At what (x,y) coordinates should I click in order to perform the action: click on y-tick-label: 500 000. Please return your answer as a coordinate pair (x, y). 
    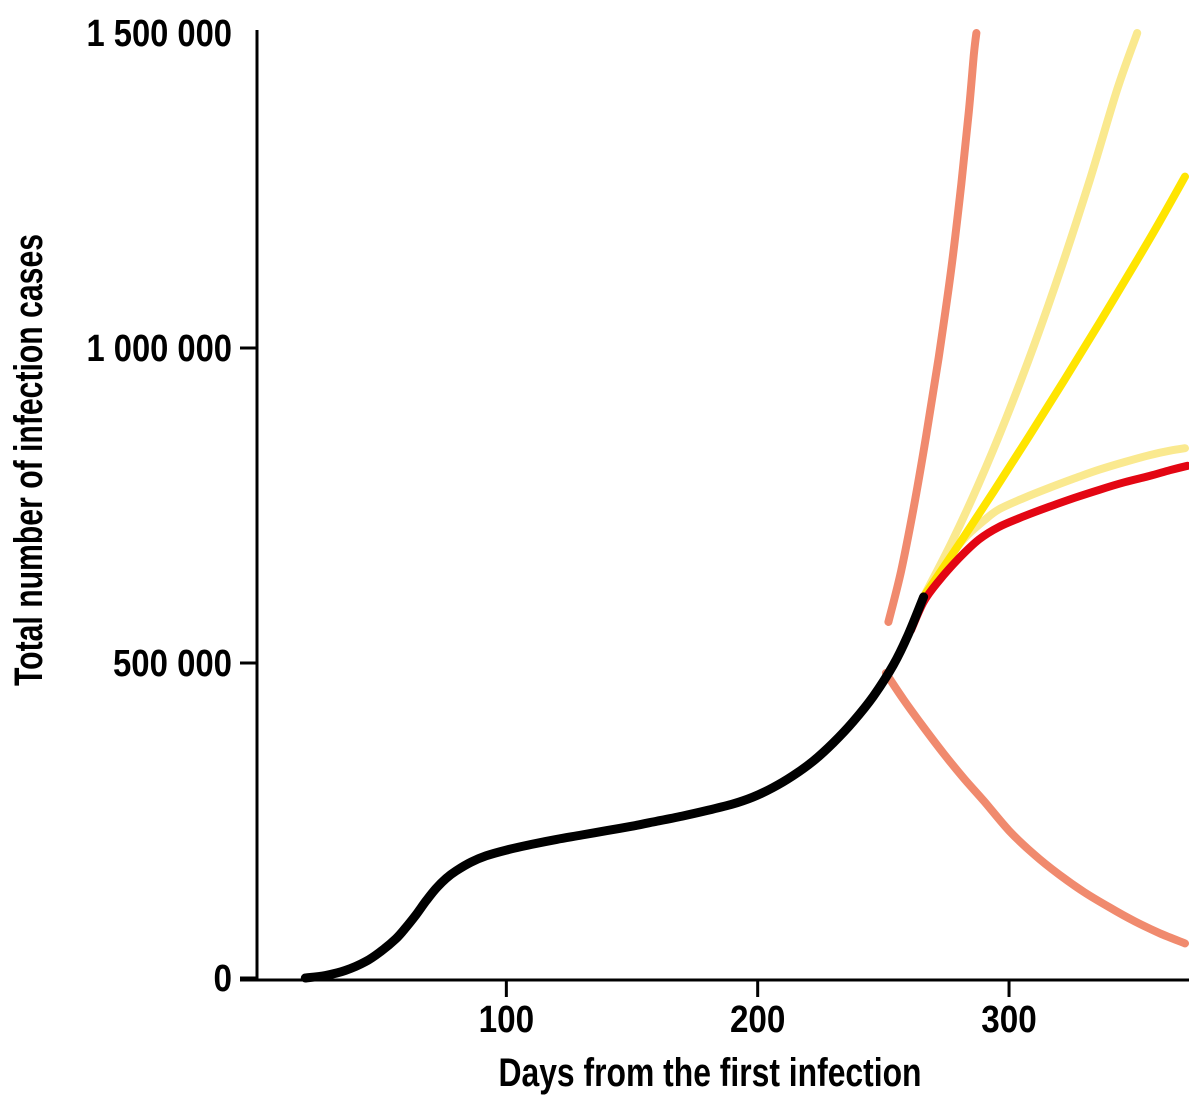
    Looking at the image, I should click on (172, 664).